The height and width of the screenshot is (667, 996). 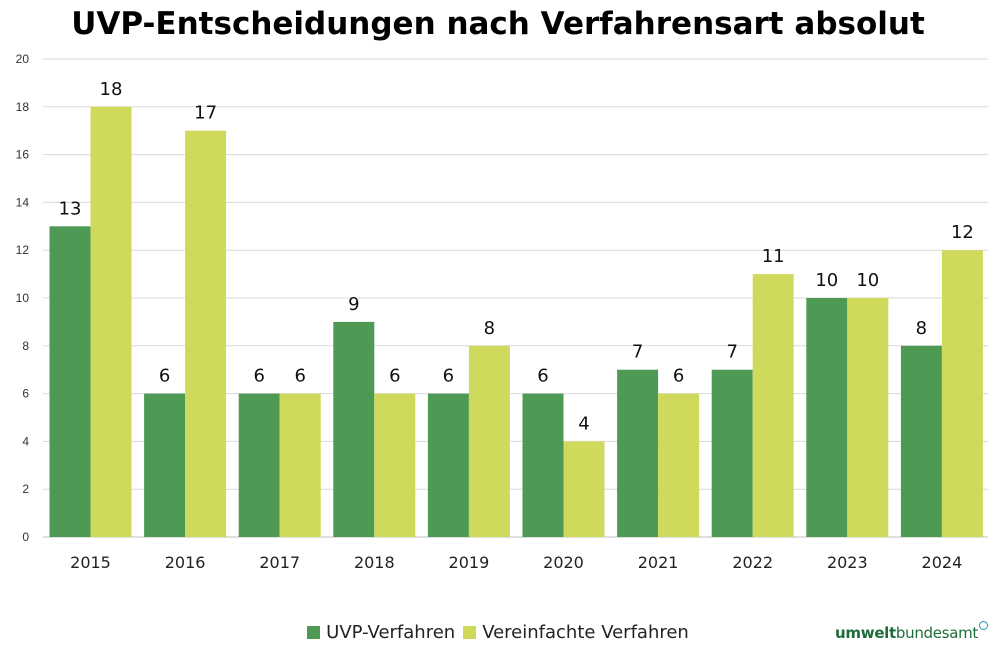 I want to click on data-label: 12, so click(x=962, y=232).